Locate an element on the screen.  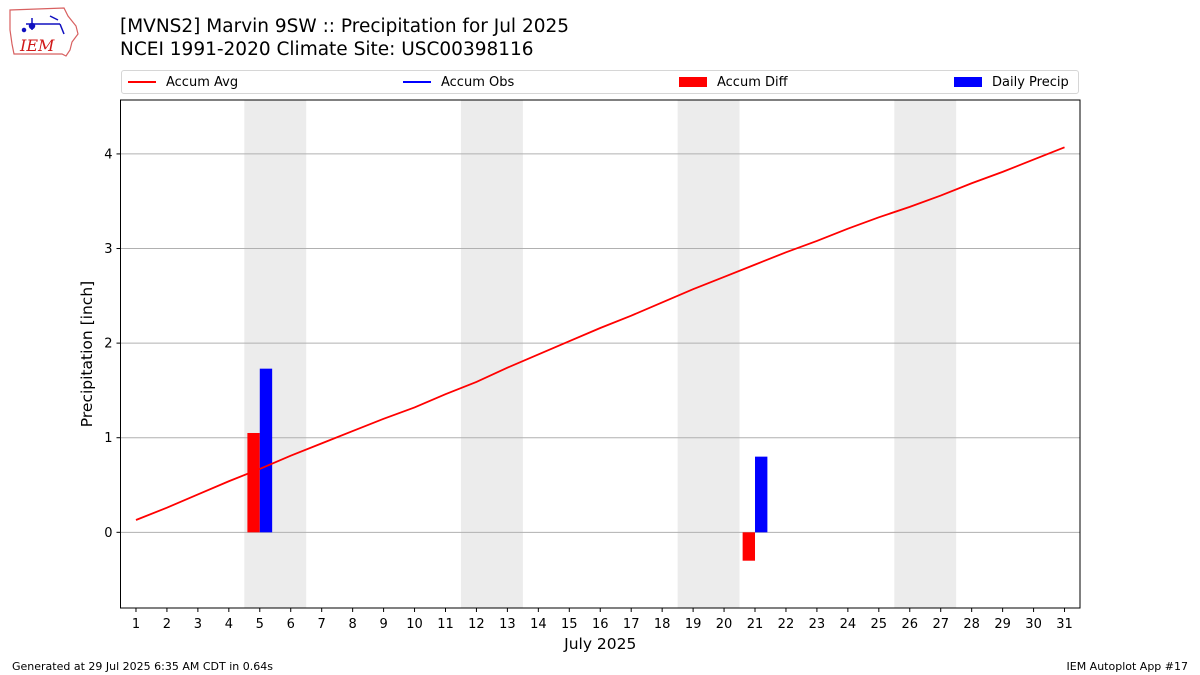
legend-label-accum-diff: Accum Diff is located at coordinates (752, 82).